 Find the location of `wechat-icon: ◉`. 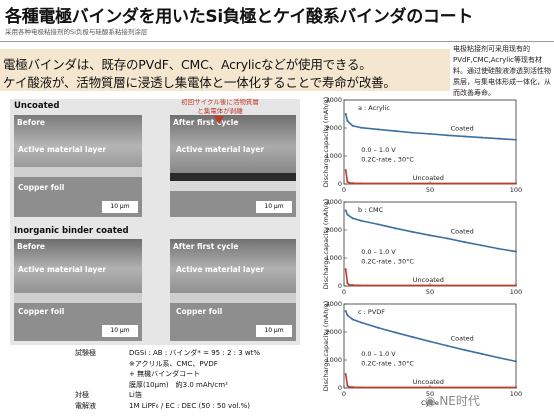

wechat-icon: ◉ is located at coordinates (430, 401).